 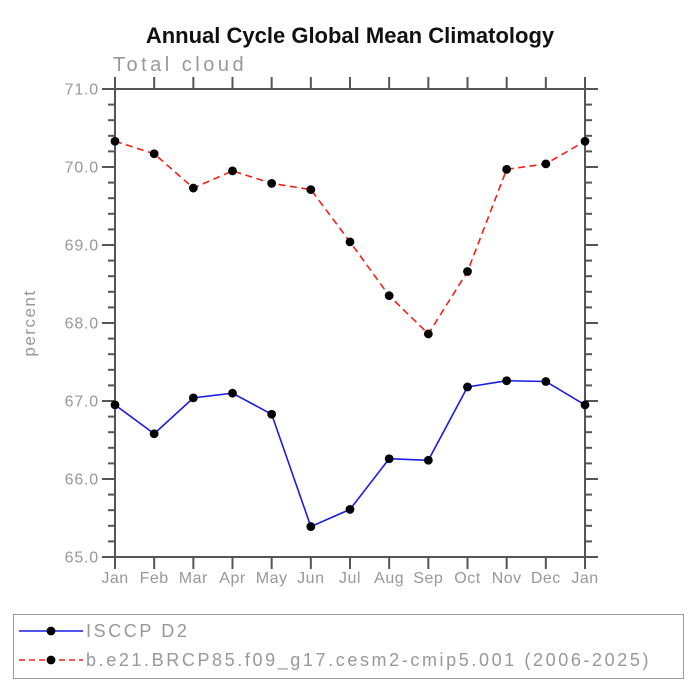 I want to click on x-tick-label: Apr, so click(x=232, y=578).